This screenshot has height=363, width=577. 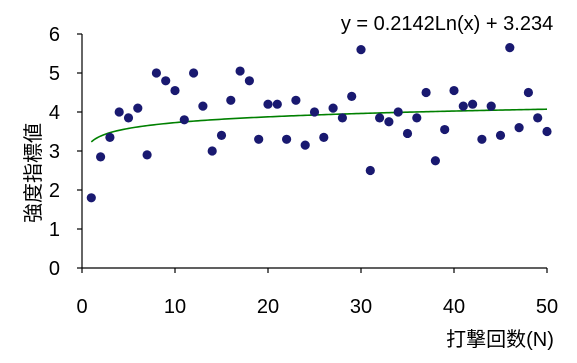 What do you see at coordinates (268, 307) in the screenshot?
I see `x-tick-label: 20` at bounding box center [268, 307].